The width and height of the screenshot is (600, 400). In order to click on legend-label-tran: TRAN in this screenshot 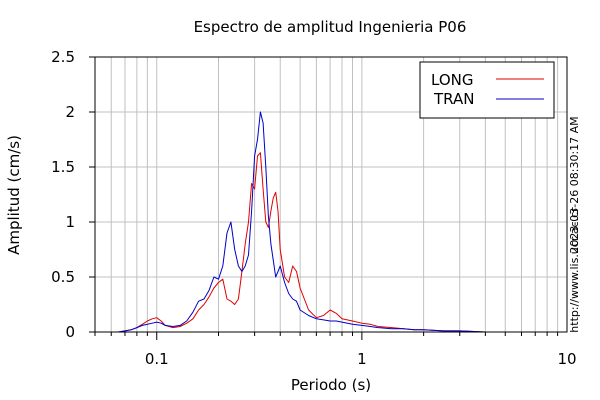, I will do `click(453, 99)`.